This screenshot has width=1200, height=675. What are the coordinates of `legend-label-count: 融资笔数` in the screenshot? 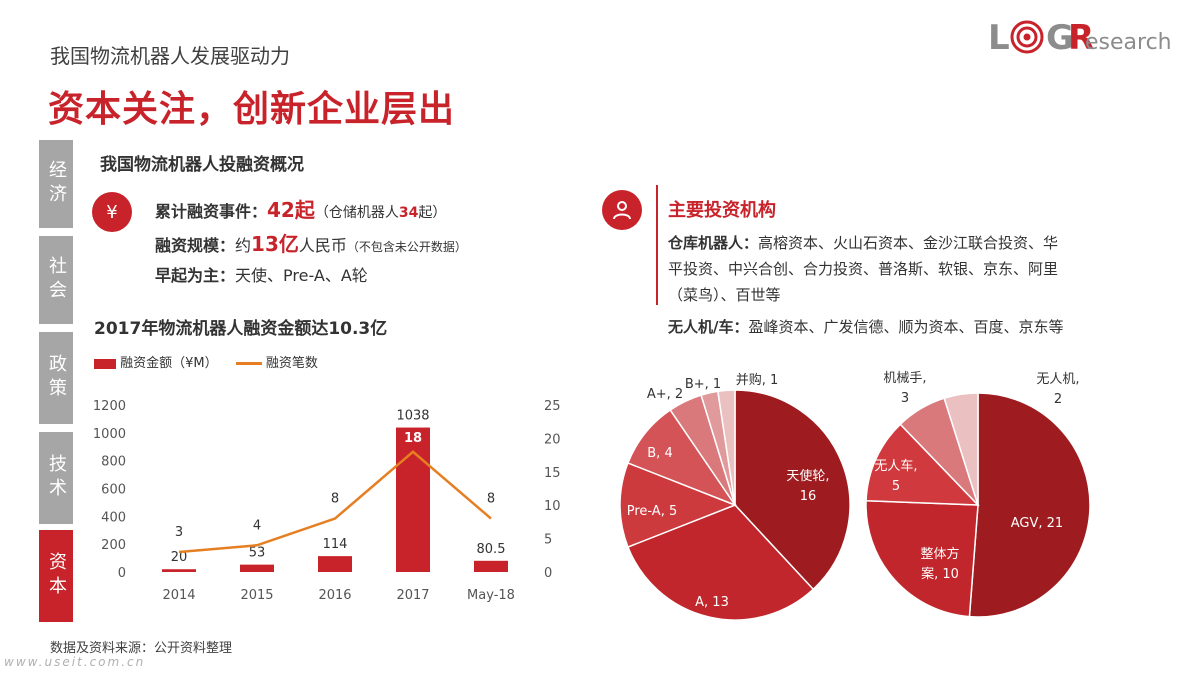 It's located at (291, 363).